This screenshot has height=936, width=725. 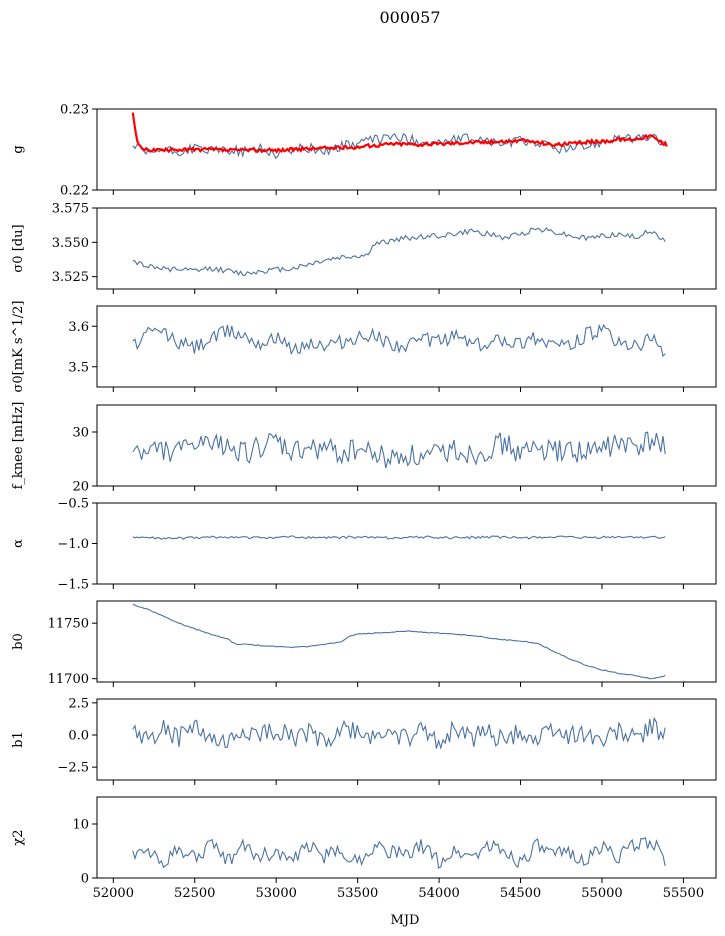 What do you see at coordinates (18, 248) in the screenshot?
I see `y-axis-label: σ0 [du]` at bounding box center [18, 248].